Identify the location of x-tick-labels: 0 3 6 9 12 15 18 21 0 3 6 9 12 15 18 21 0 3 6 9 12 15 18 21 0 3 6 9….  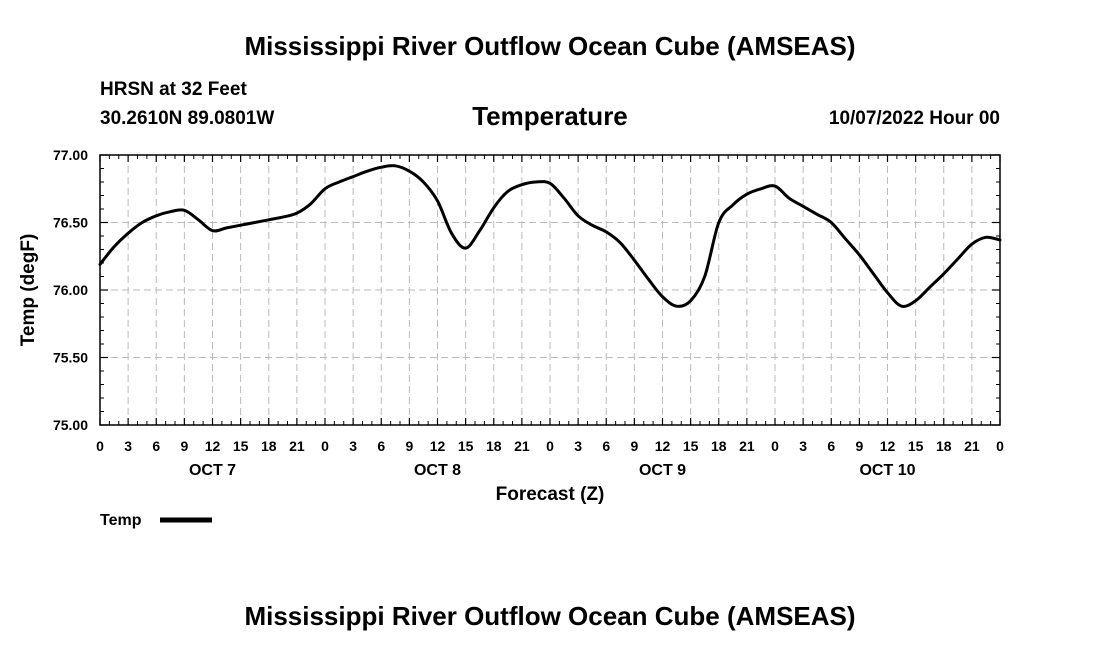
(550, 446).